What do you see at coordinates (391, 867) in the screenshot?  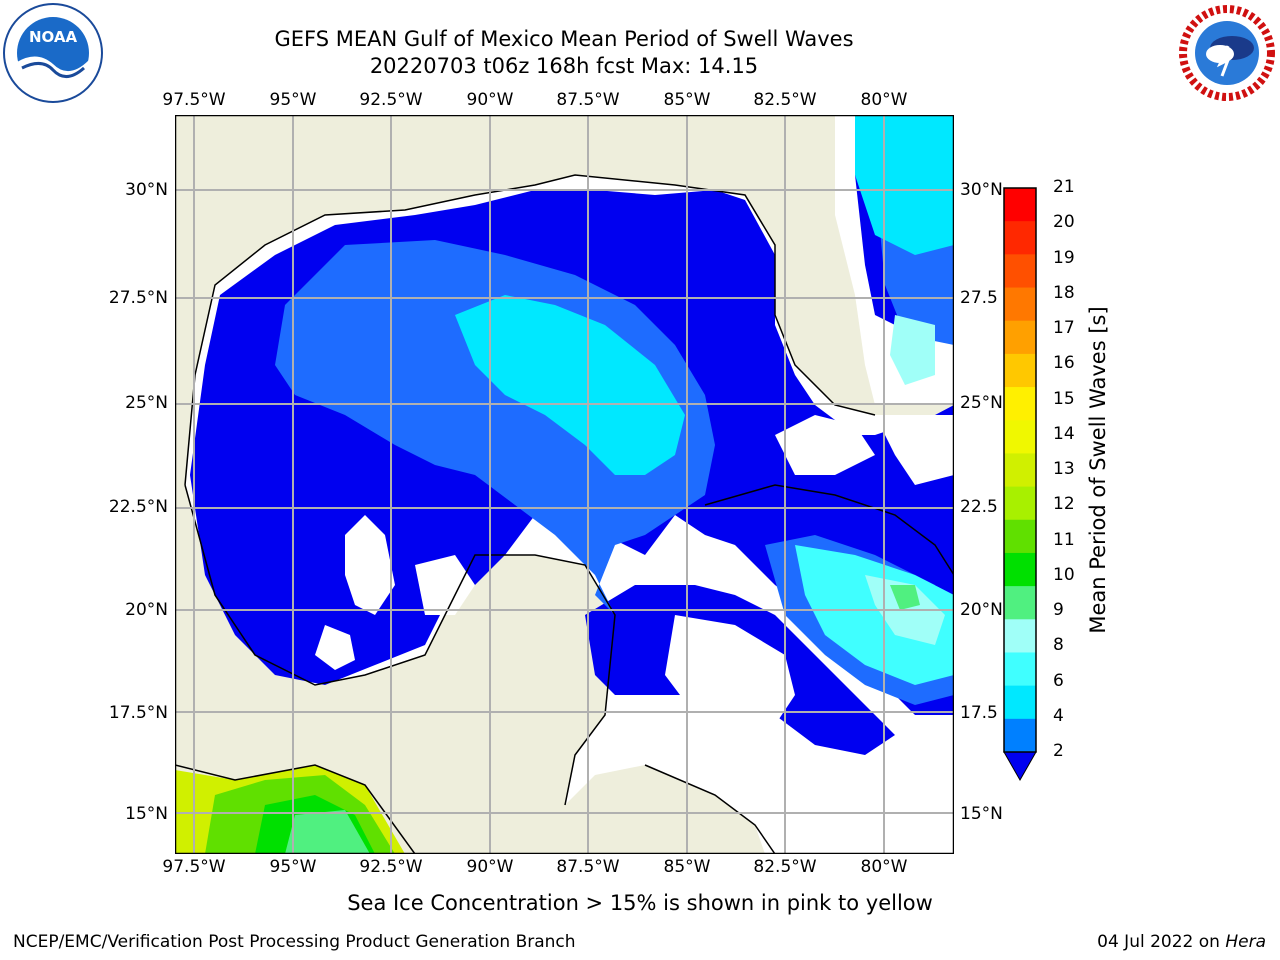 I see `lon-tick-bottom: 92.5°W` at bounding box center [391, 867].